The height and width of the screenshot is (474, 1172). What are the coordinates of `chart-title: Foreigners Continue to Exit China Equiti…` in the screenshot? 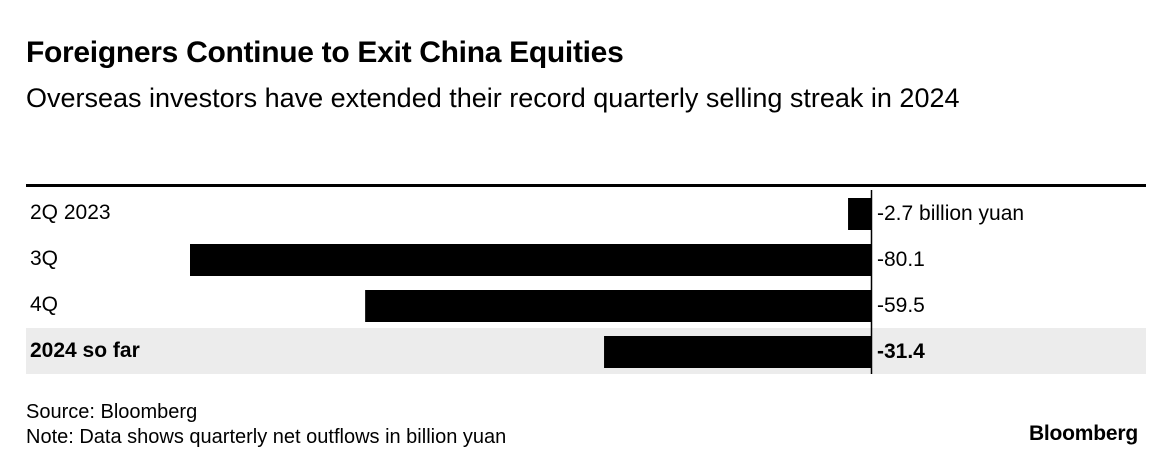 It's located at (325, 52).